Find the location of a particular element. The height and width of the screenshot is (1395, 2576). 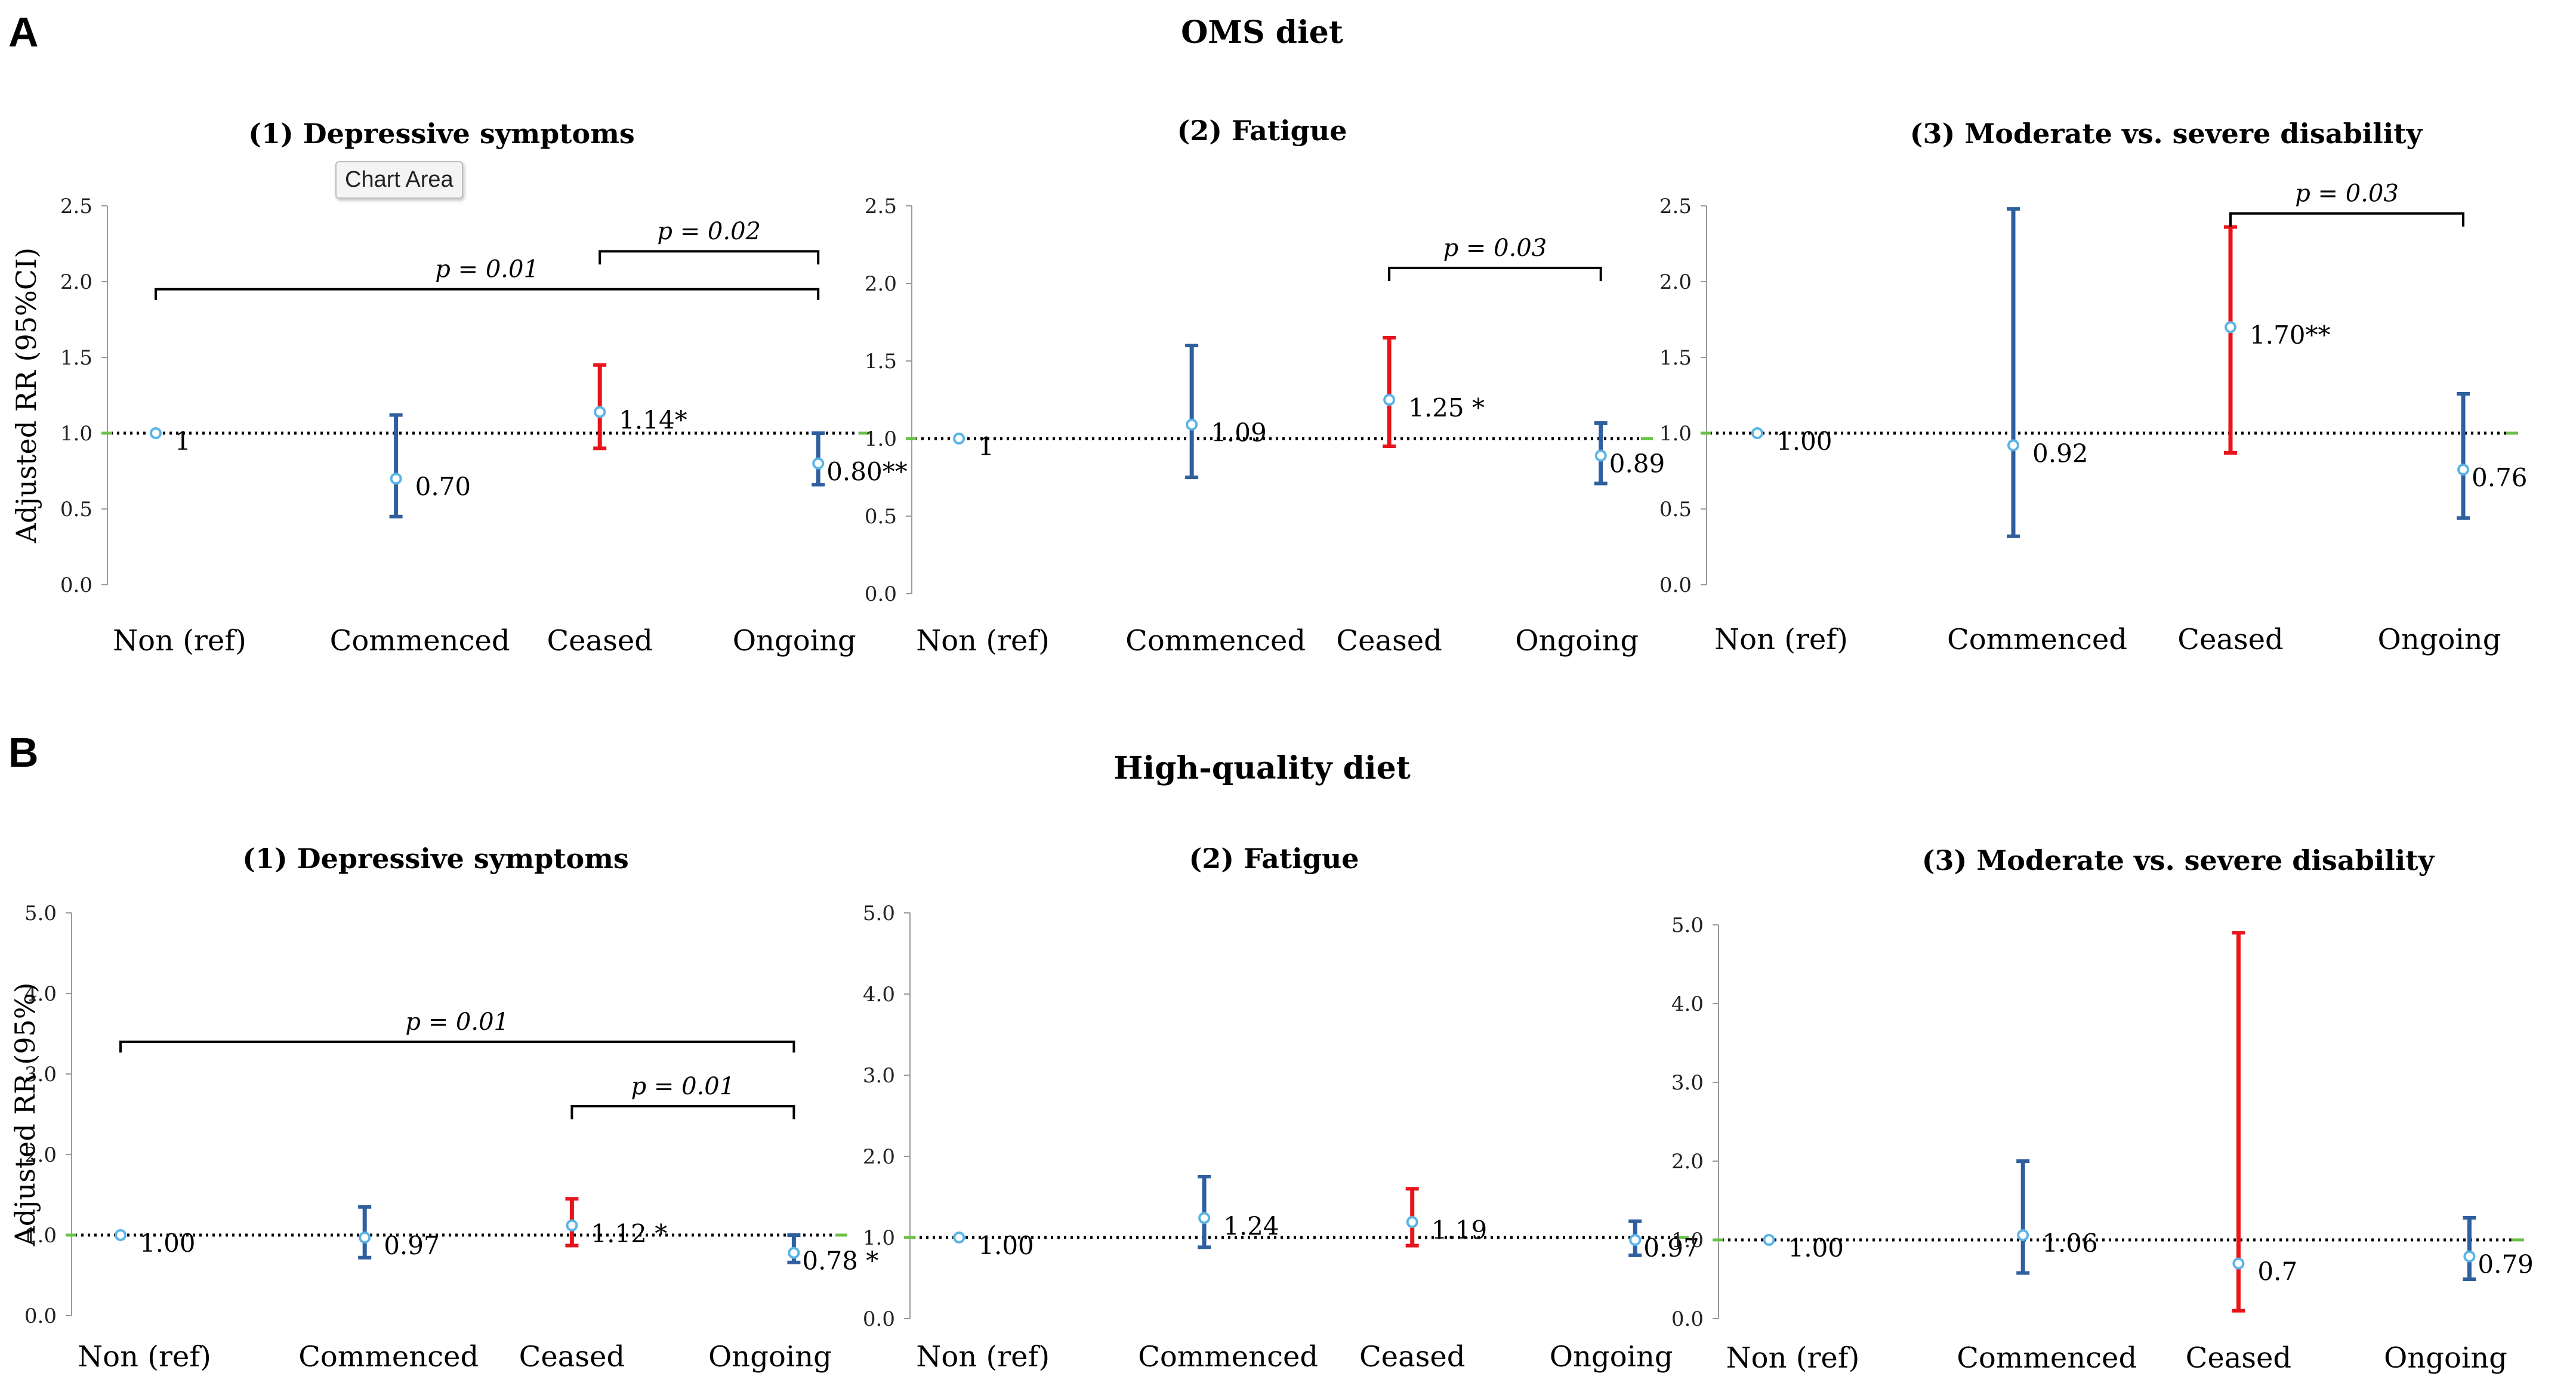

value-label: 1.25 * is located at coordinates (1446, 407).